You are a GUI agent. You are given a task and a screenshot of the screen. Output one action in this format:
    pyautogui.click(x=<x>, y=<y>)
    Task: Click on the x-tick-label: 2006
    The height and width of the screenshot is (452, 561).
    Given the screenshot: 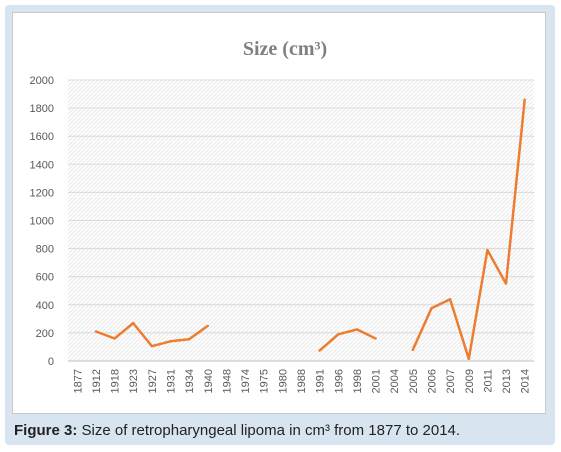 What is the action you would take?
    pyautogui.click(x=432, y=381)
    